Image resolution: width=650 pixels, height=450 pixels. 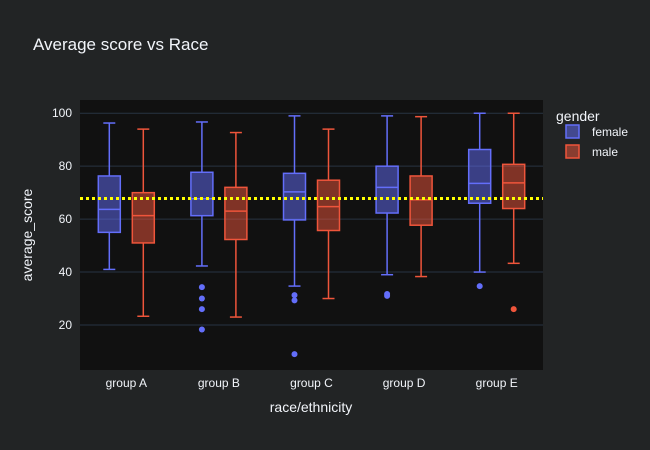 What do you see at coordinates (66, 272) in the screenshot?
I see `y-tick-label: 40` at bounding box center [66, 272].